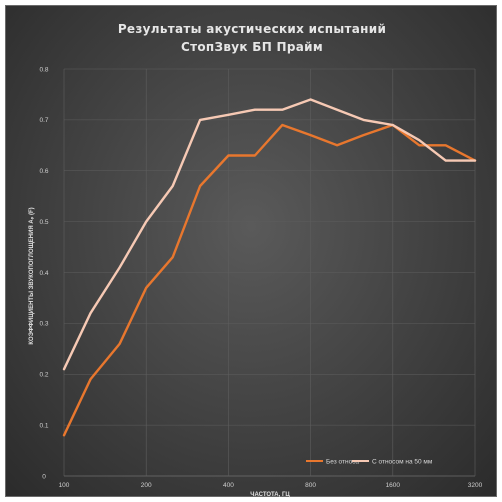 The height and width of the screenshot is (502, 502). What do you see at coordinates (270, 495) in the screenshot?
I see `x-axis-title: ЧАСТОТА, ГЦ` at bounding box center [270, 495].